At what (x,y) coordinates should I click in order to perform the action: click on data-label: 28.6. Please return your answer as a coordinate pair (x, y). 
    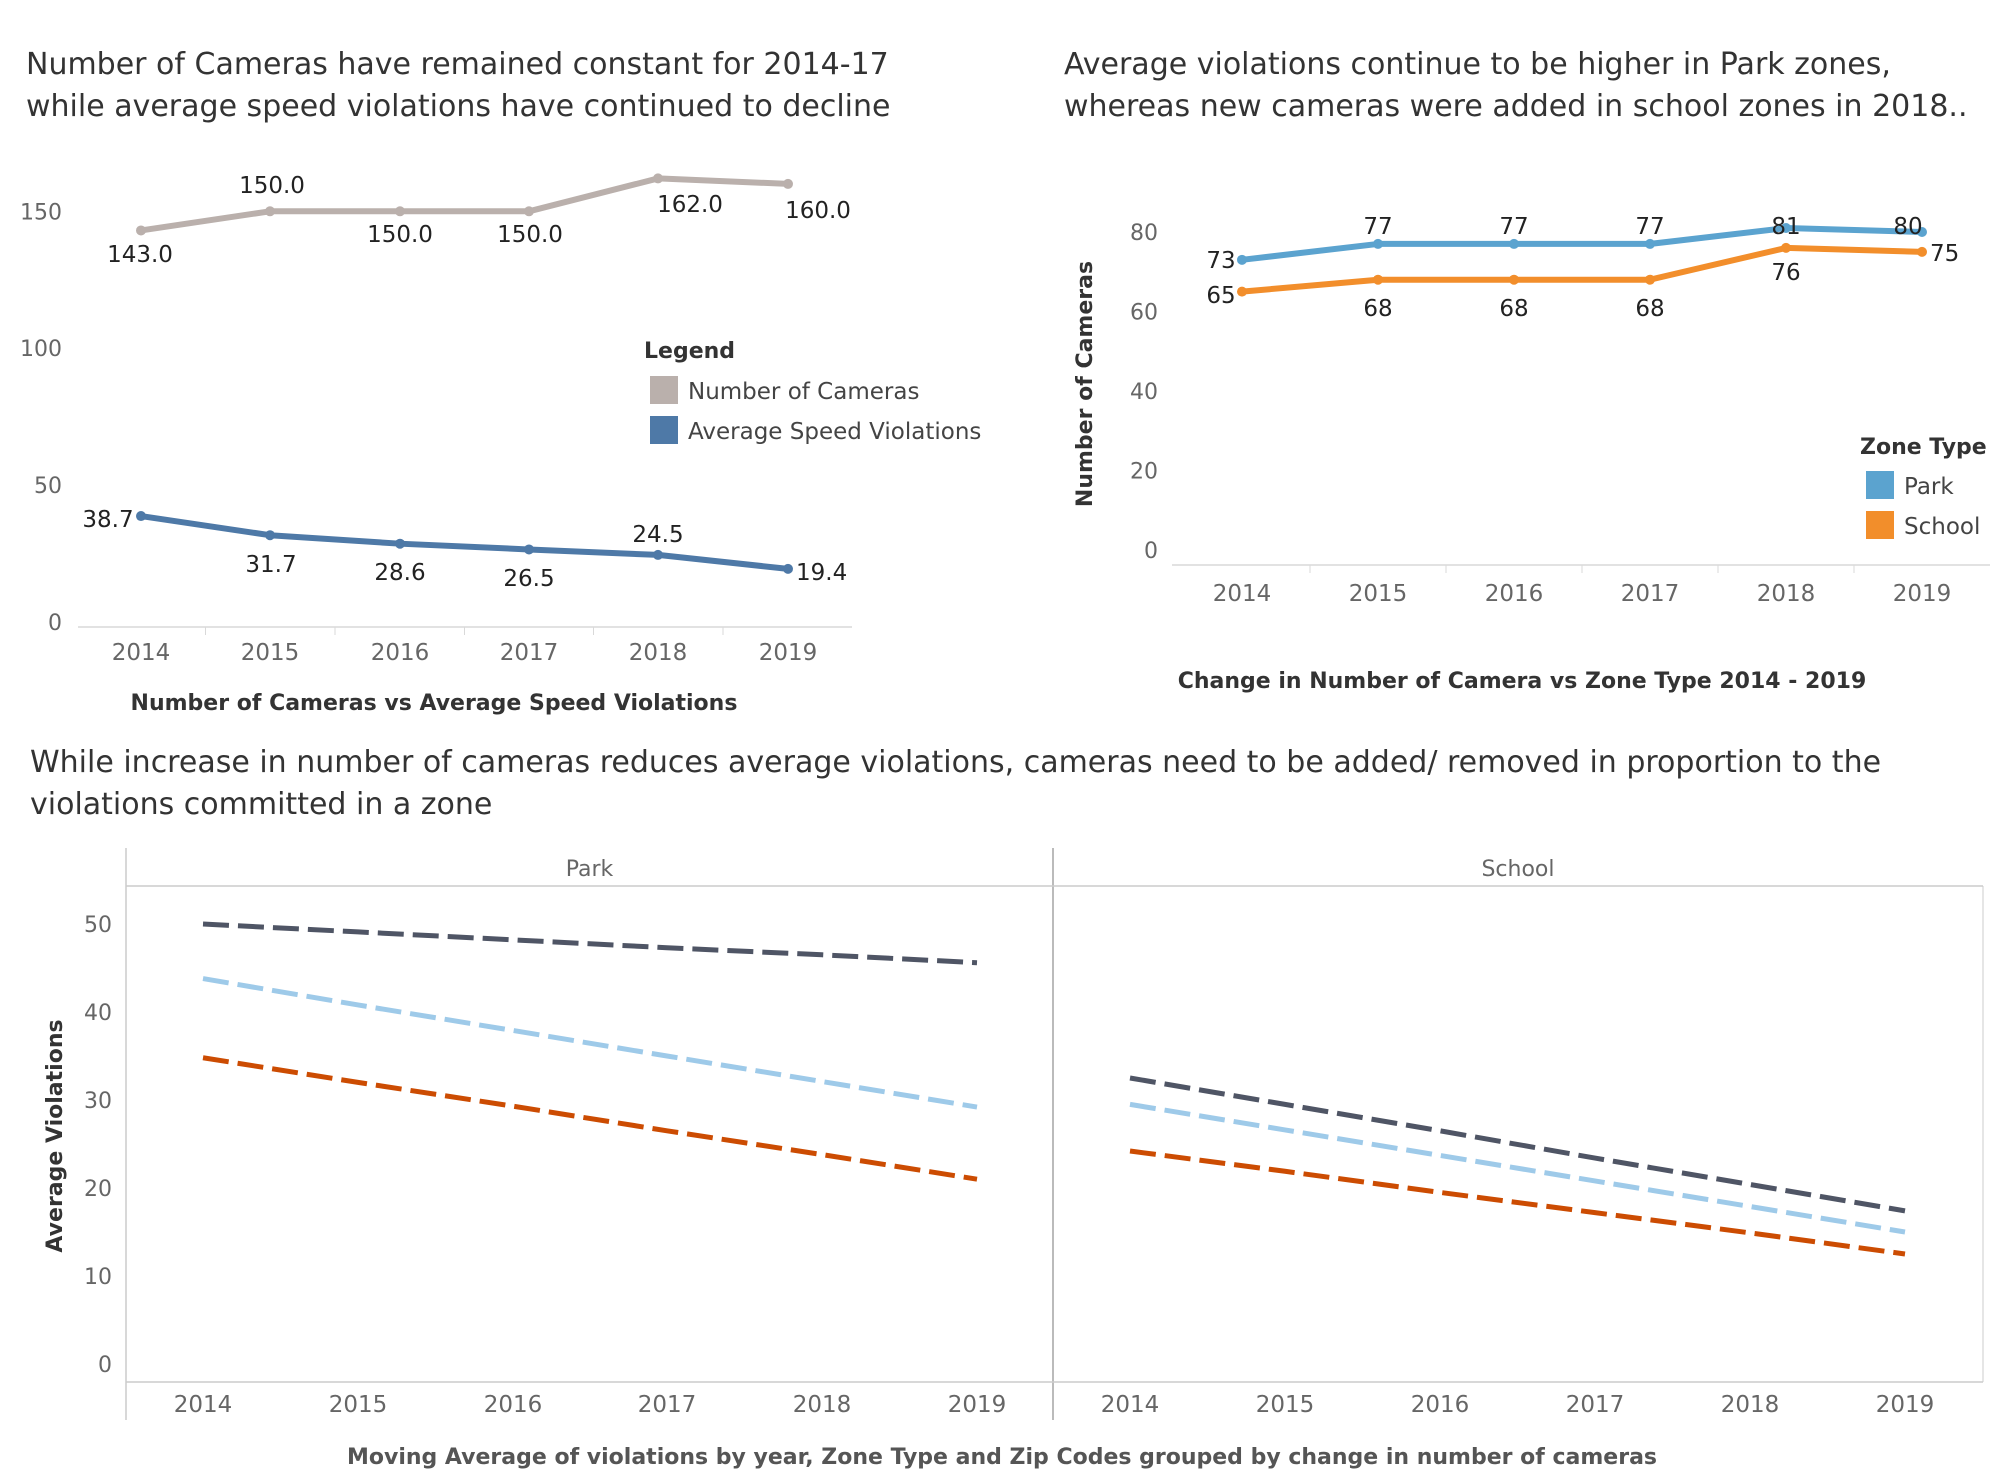
    Looking at the image, I should click on (399, 573).